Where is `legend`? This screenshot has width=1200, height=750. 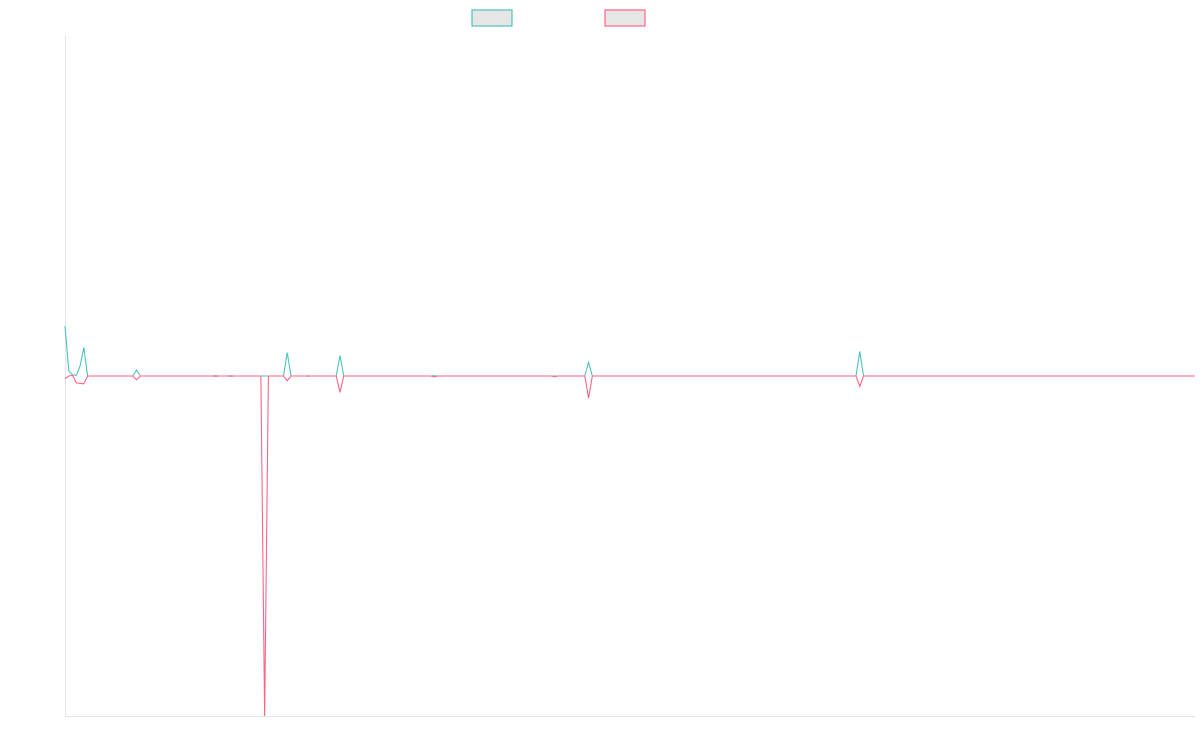
legend is located at coordinates (558, 18).